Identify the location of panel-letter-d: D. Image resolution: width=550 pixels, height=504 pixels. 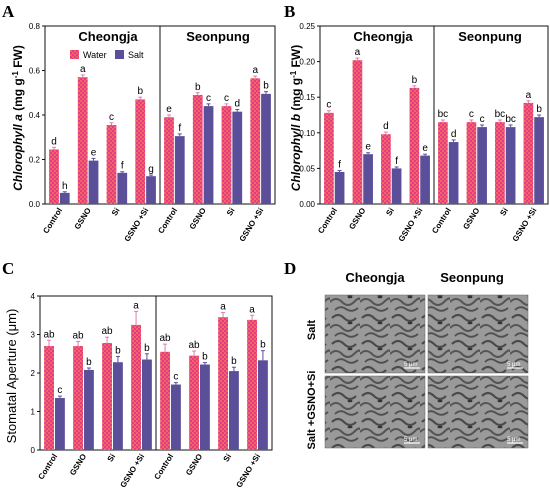
(290, 268).